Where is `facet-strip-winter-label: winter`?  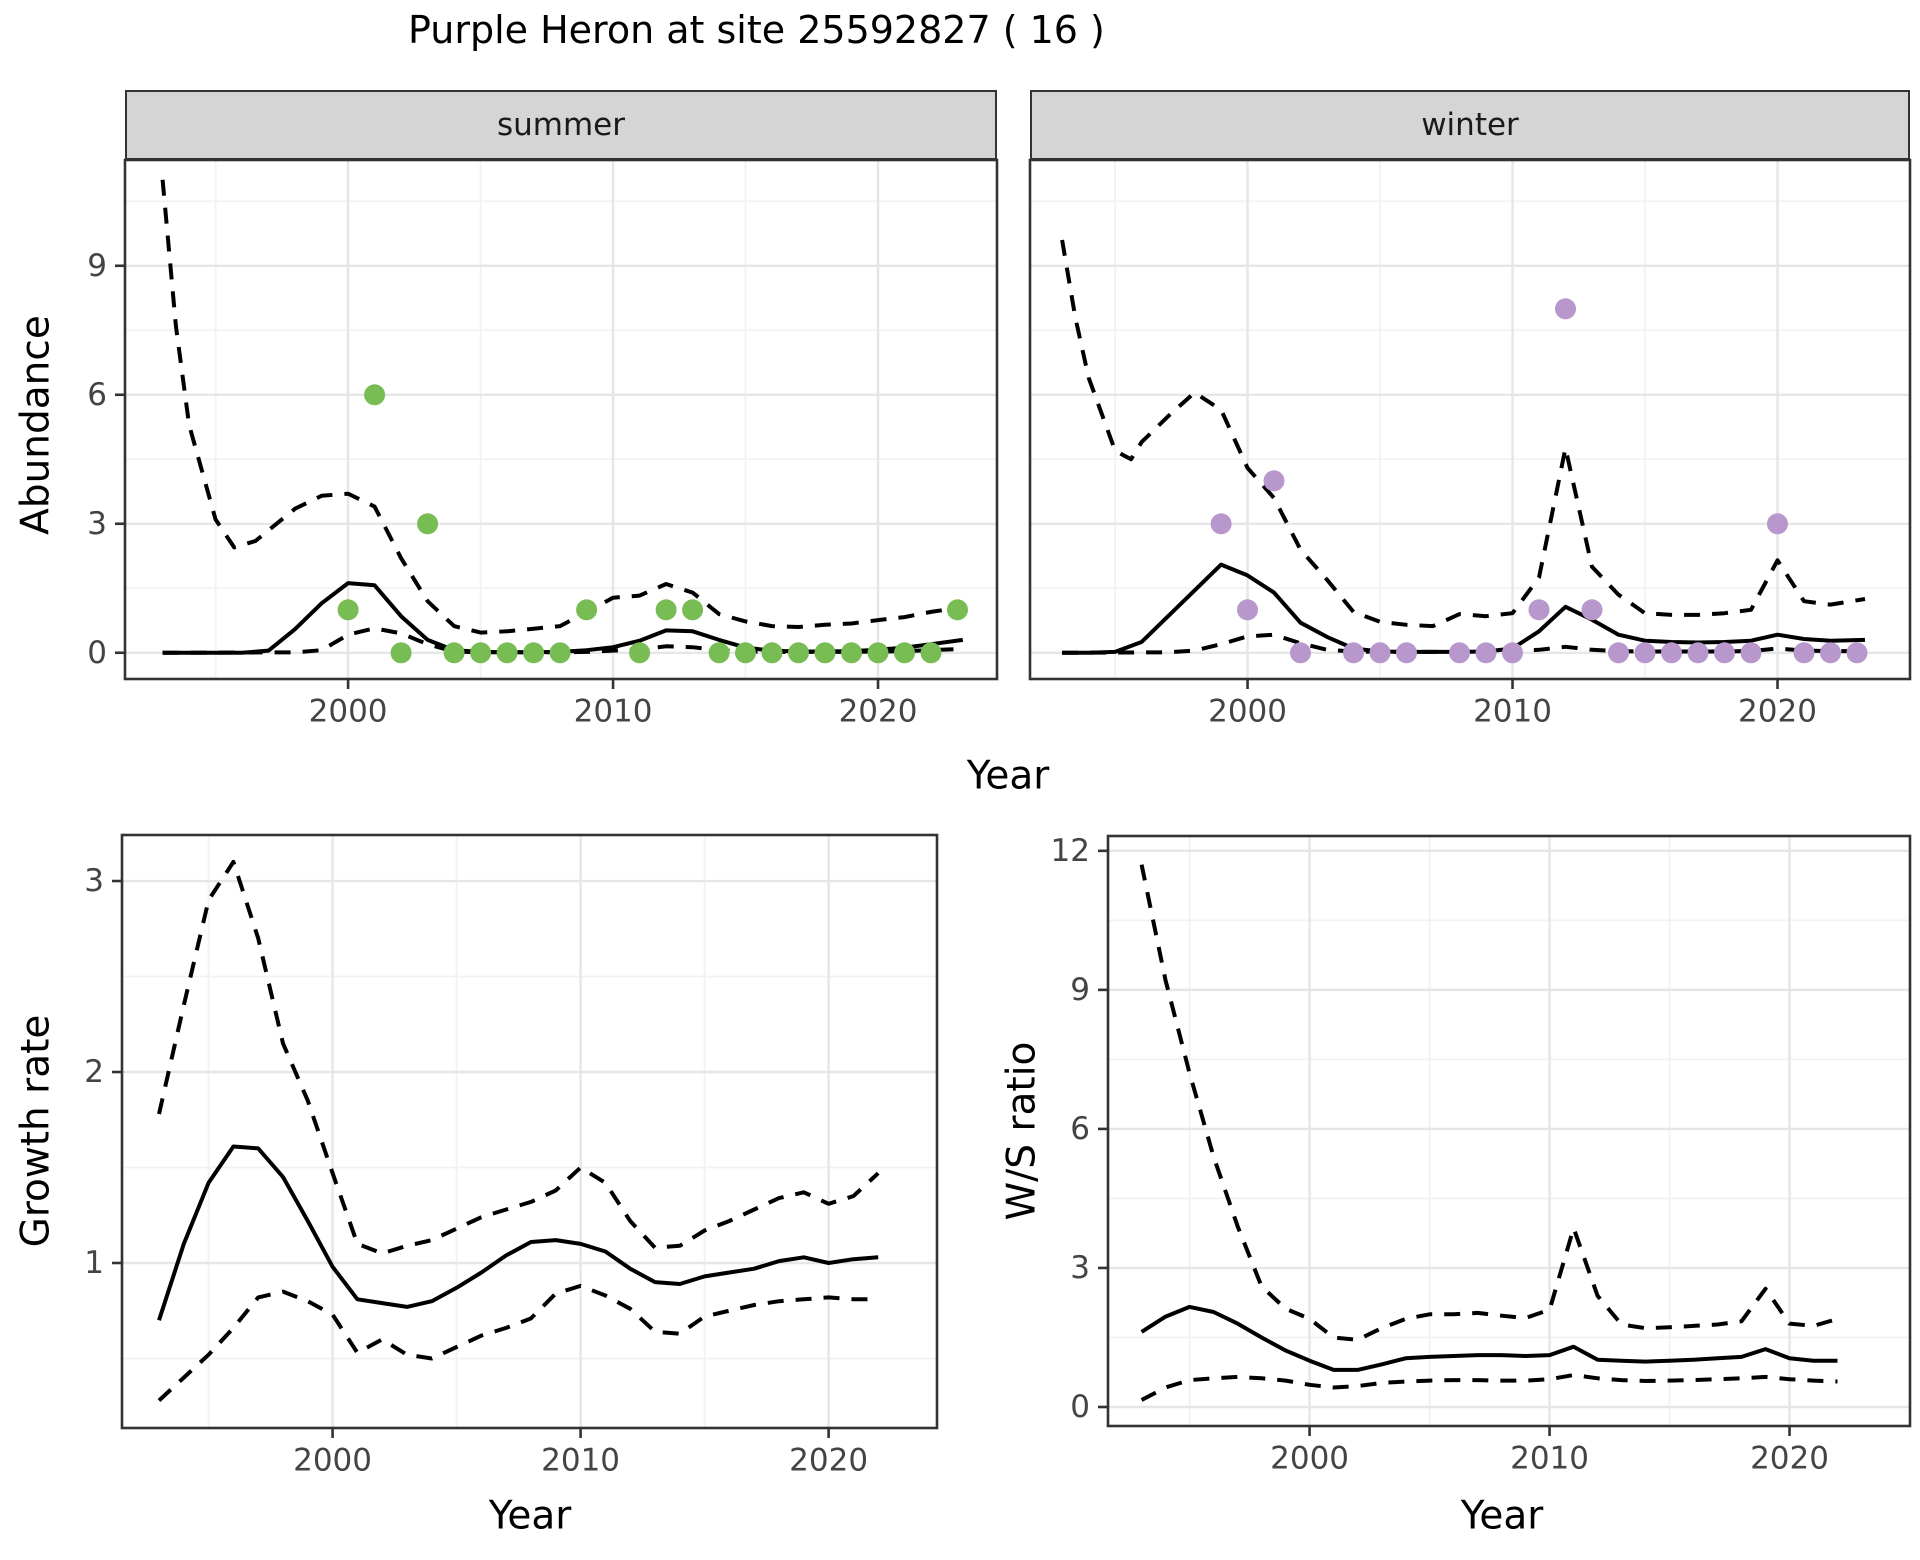
facet-strip-winter-label: winter is located at coordinates (1470, 125).